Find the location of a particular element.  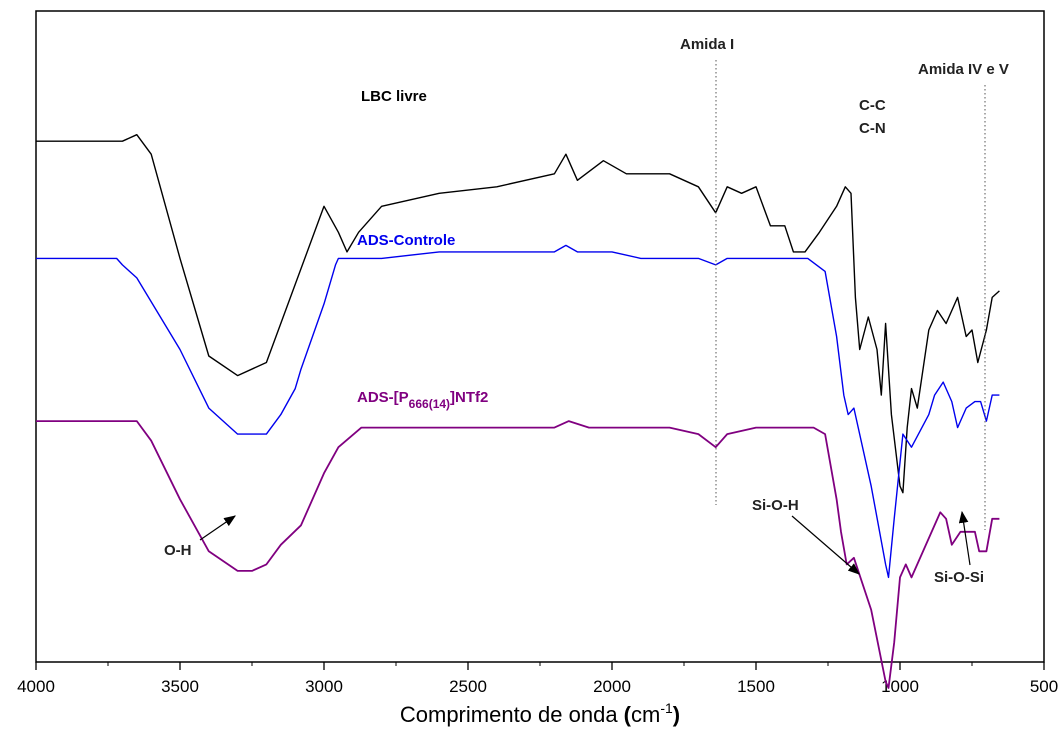

x-tick-label: 3500 is located at coordinates (180, 686).